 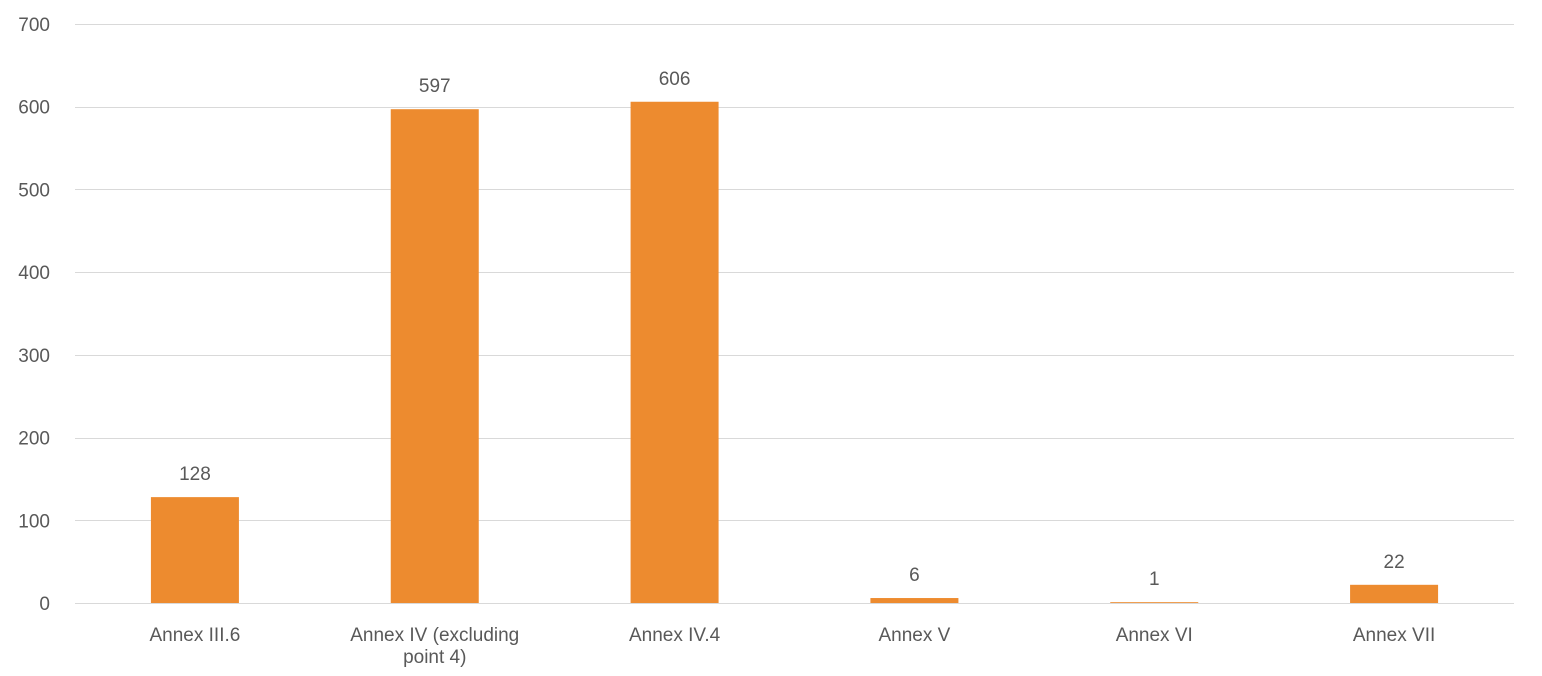 I want to click on y-axis-tick-labels: 0 100 200 300 400 500 600 700, so click(x=34, y=315).